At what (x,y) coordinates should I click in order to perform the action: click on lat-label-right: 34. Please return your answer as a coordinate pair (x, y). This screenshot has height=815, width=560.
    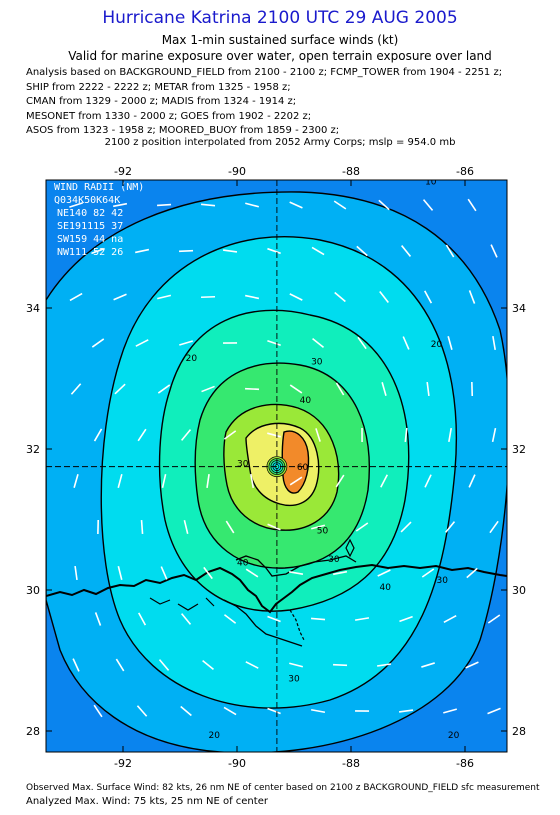
    Looking at the image, I should click on (519, 308).